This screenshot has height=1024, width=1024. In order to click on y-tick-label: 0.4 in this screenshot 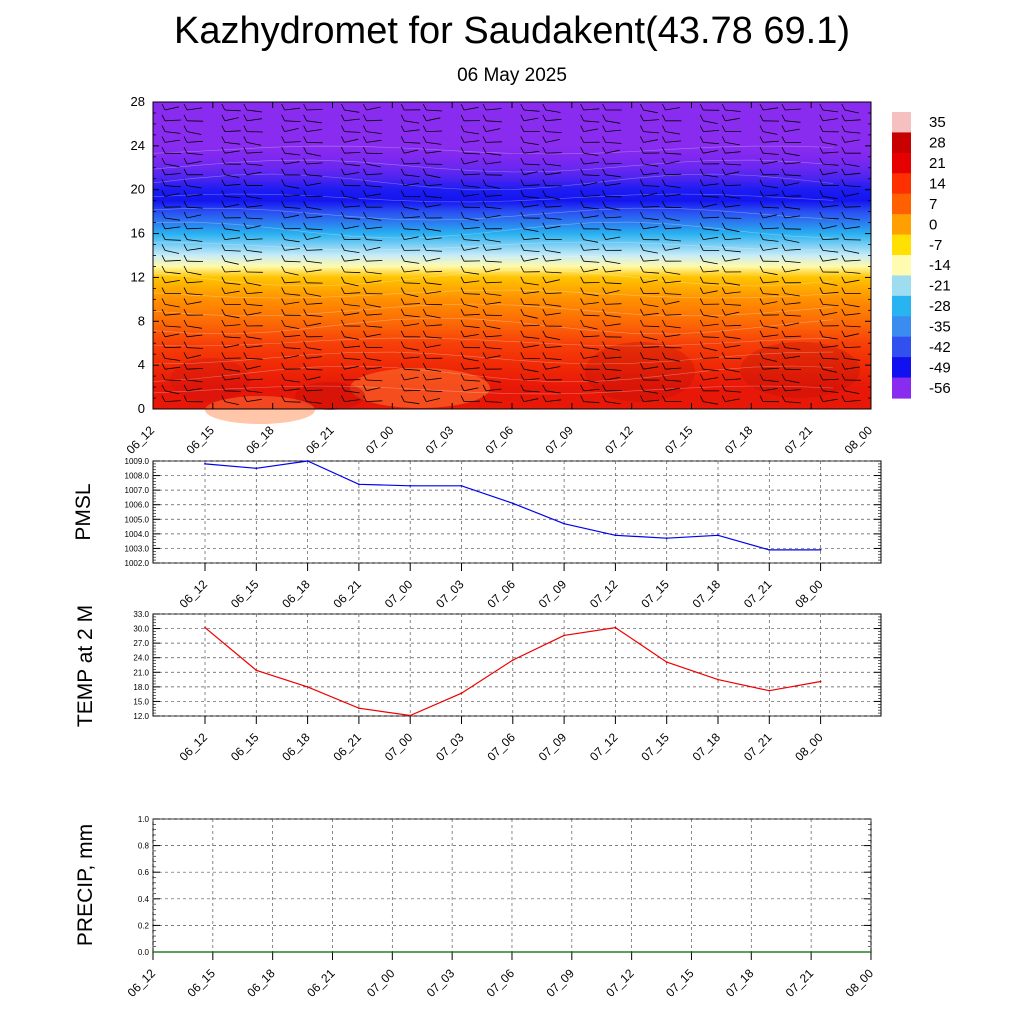, I will do `click(144, 899)`.